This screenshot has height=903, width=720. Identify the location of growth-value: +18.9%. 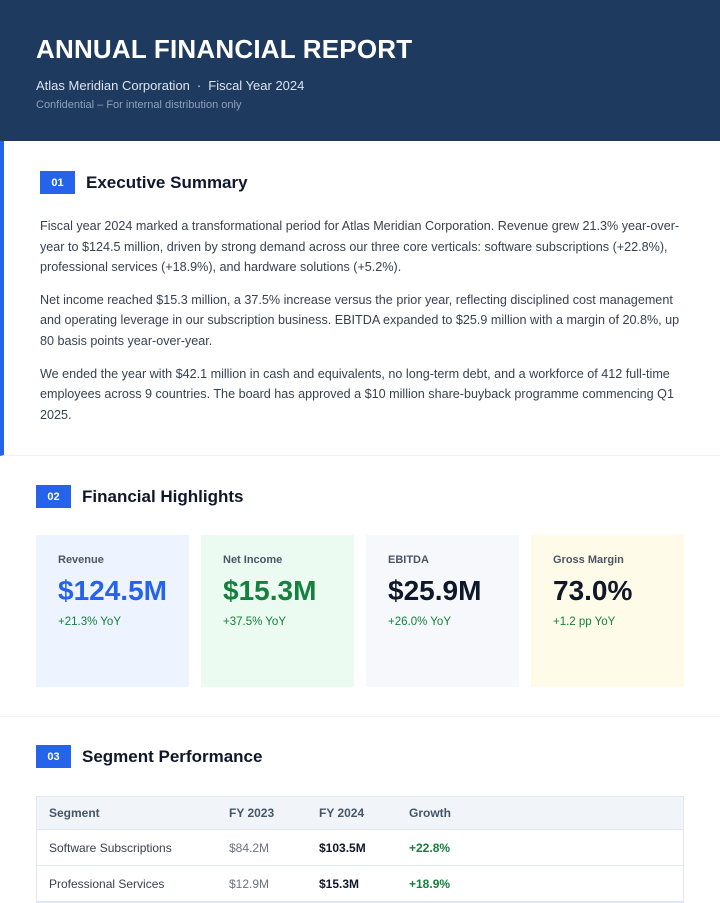
(430, 883).